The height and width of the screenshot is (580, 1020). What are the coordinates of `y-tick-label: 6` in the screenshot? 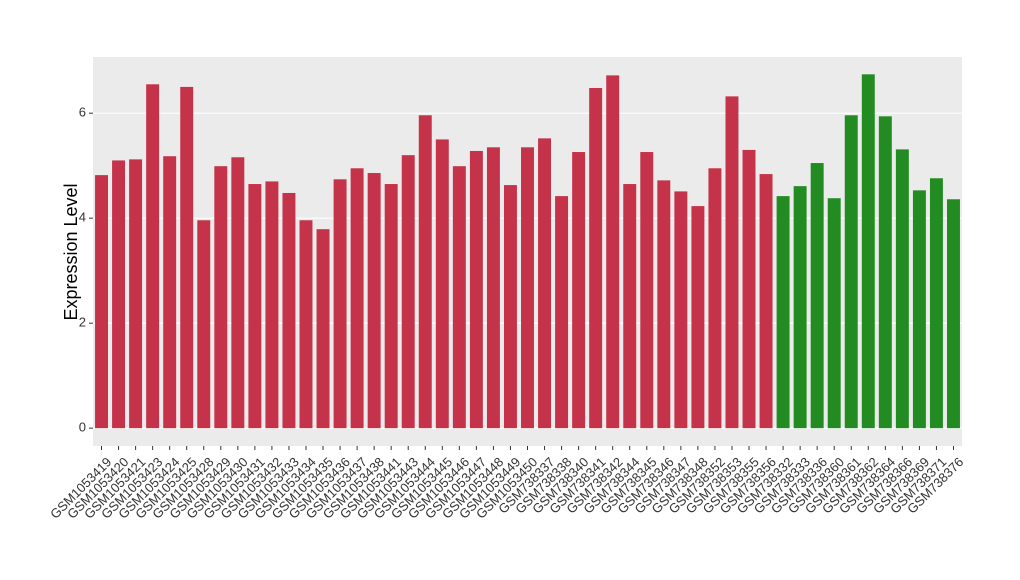 It's located at (82, 112).